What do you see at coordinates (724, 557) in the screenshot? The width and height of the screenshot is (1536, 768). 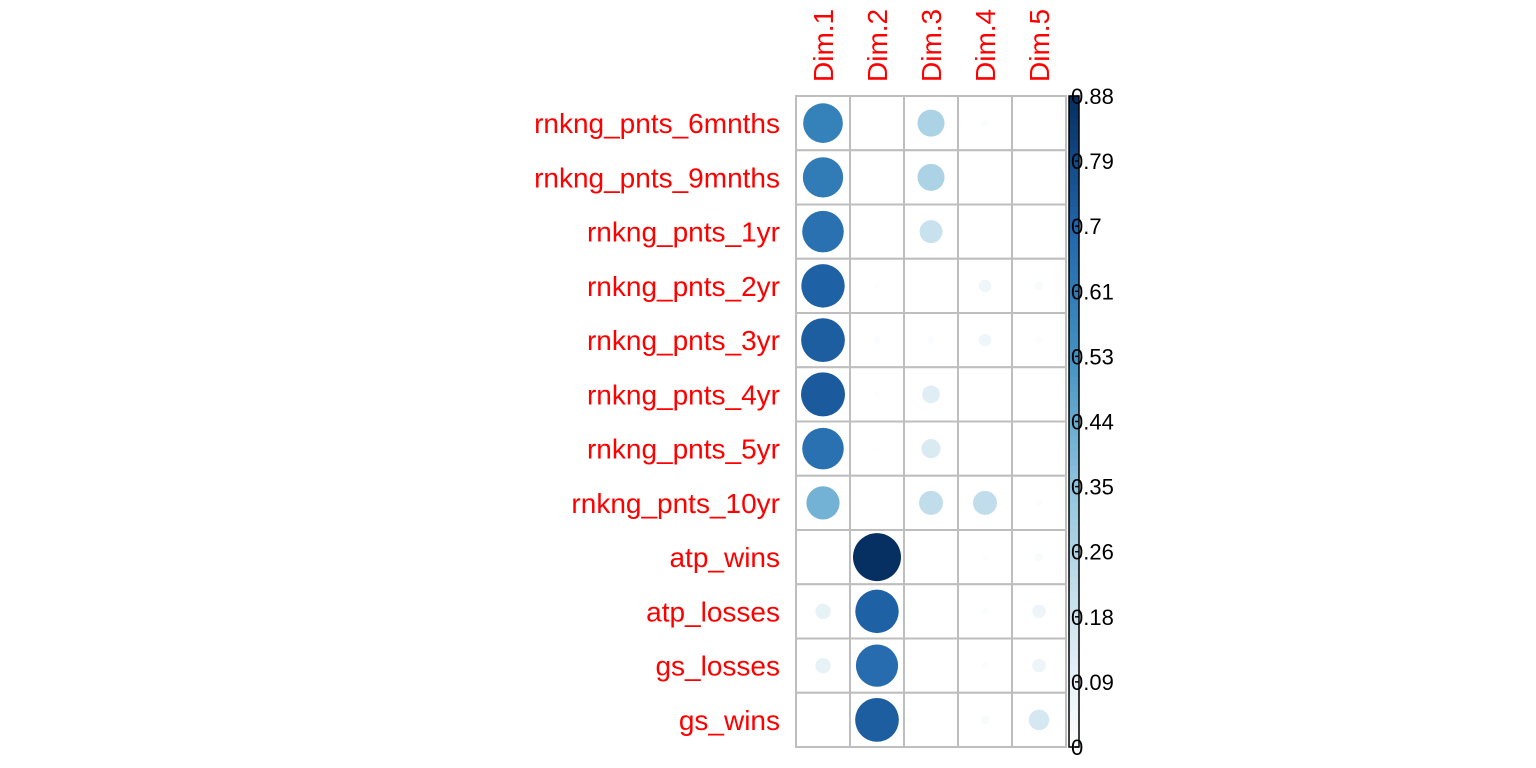 I see `row-label: atp_wins` at bounding box center [724, 557].